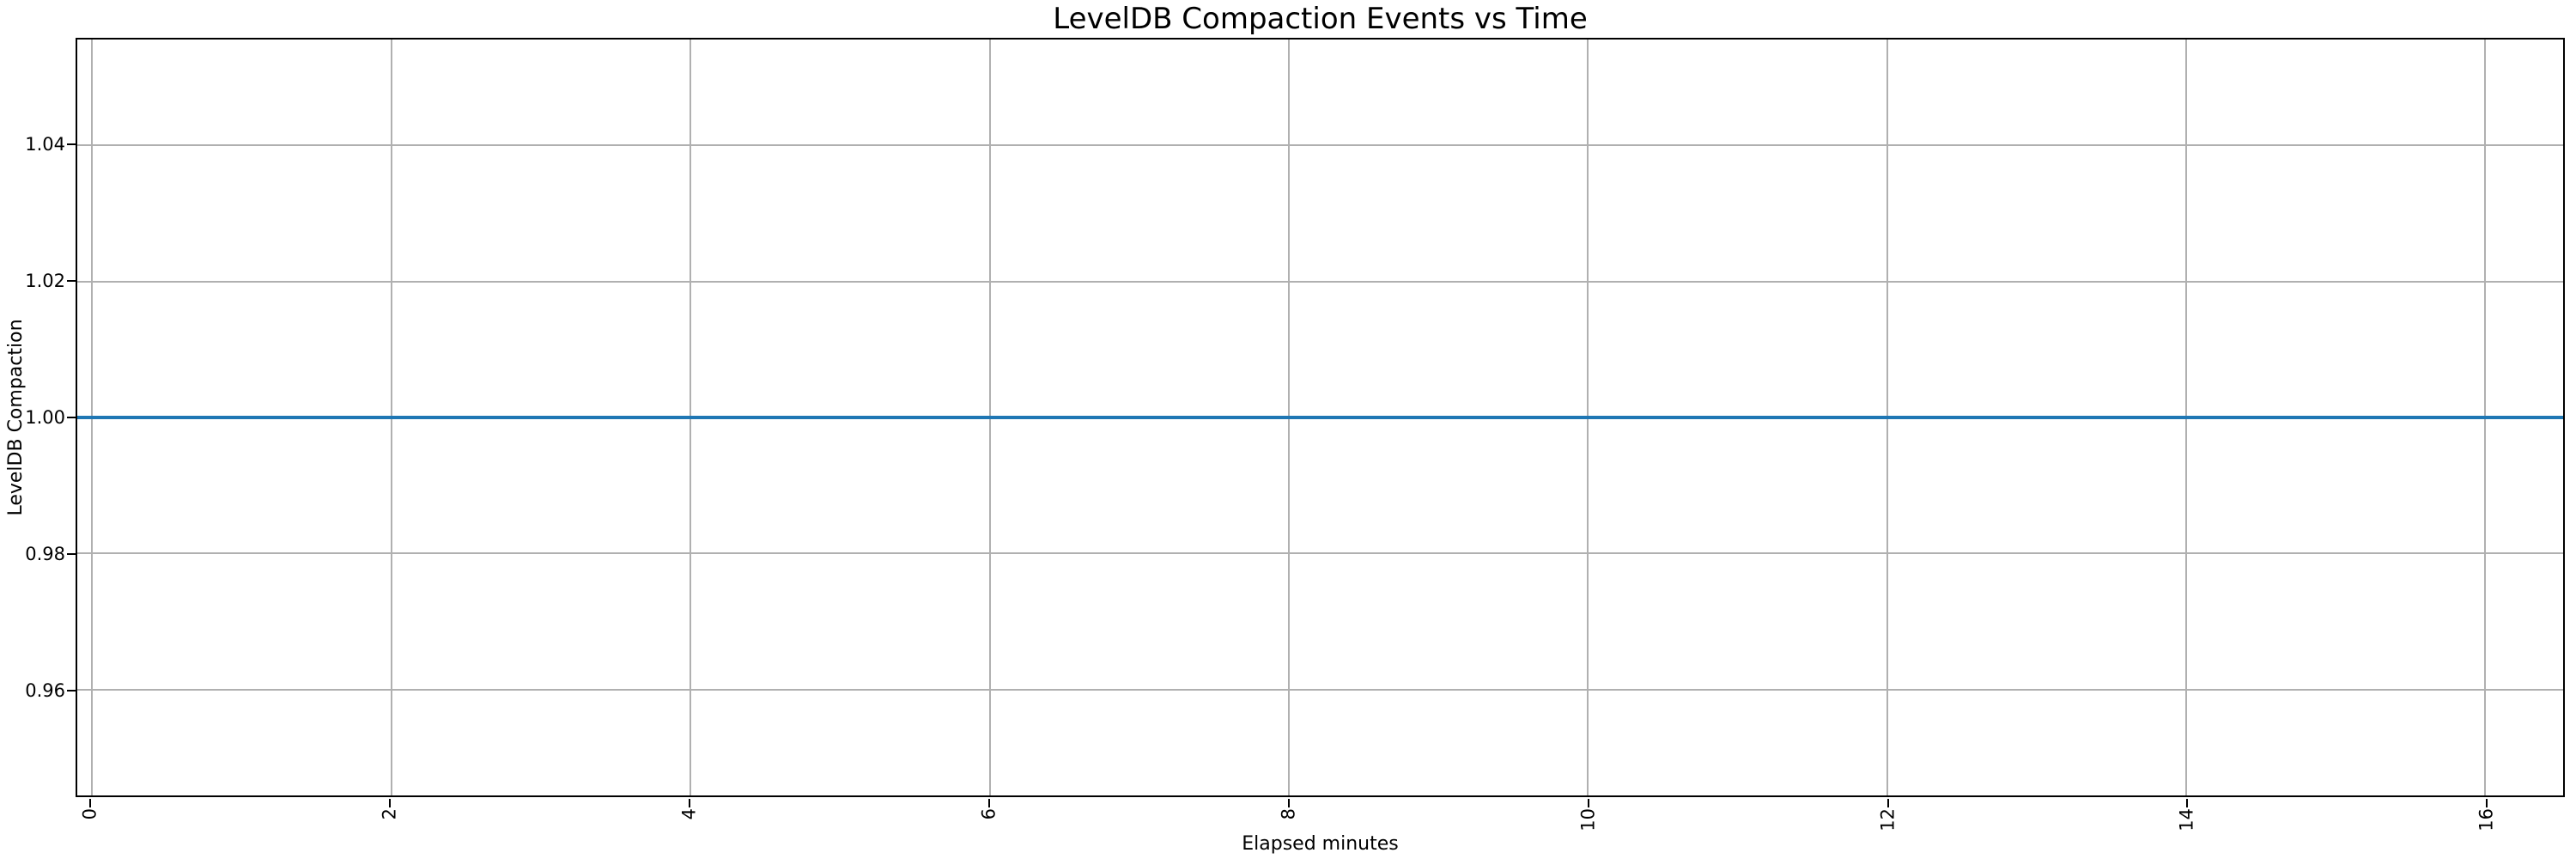 The width and height of the screenshot is (2576, 859). I want to click on y-tick-label: 0.98, so click(45, 554).